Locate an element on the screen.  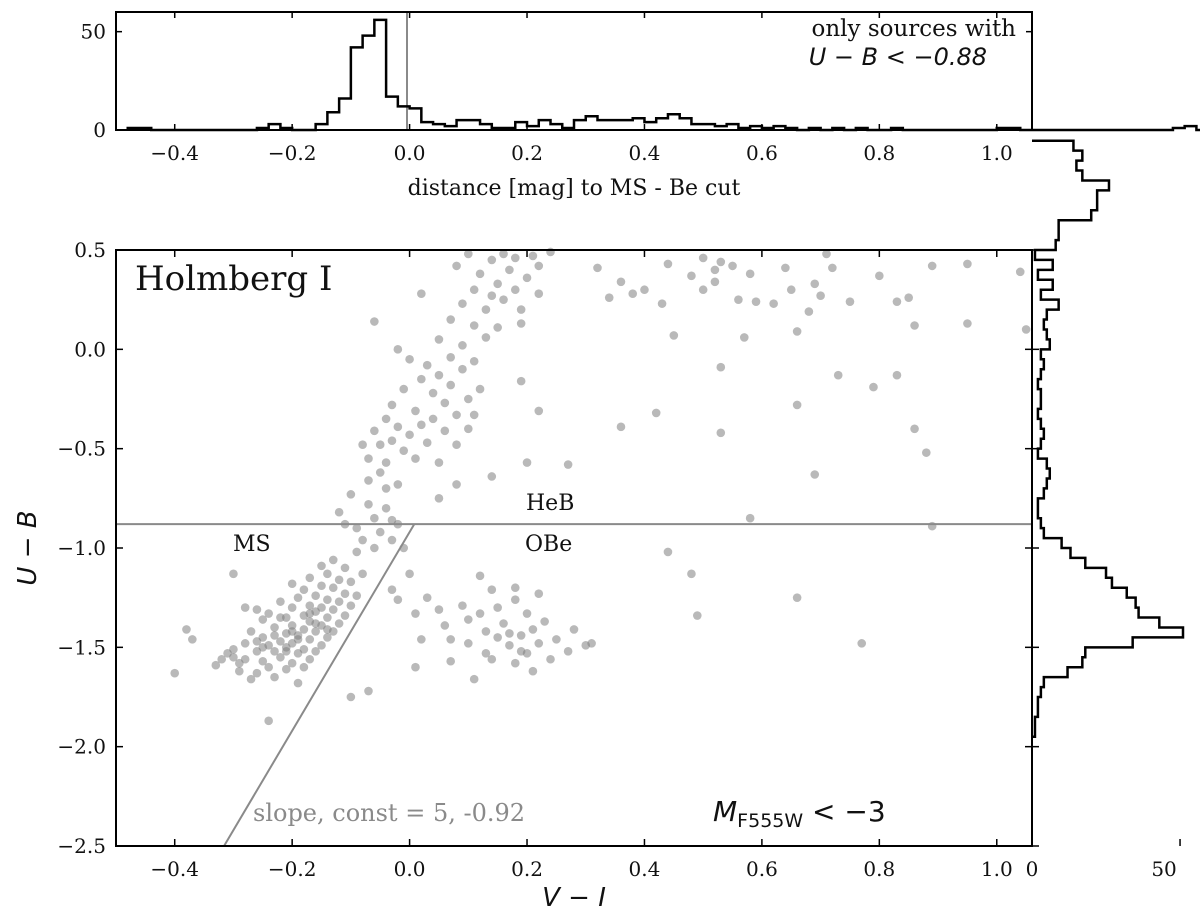
magnitude-label-rest: < −3 is located at coordinates (844, 811).